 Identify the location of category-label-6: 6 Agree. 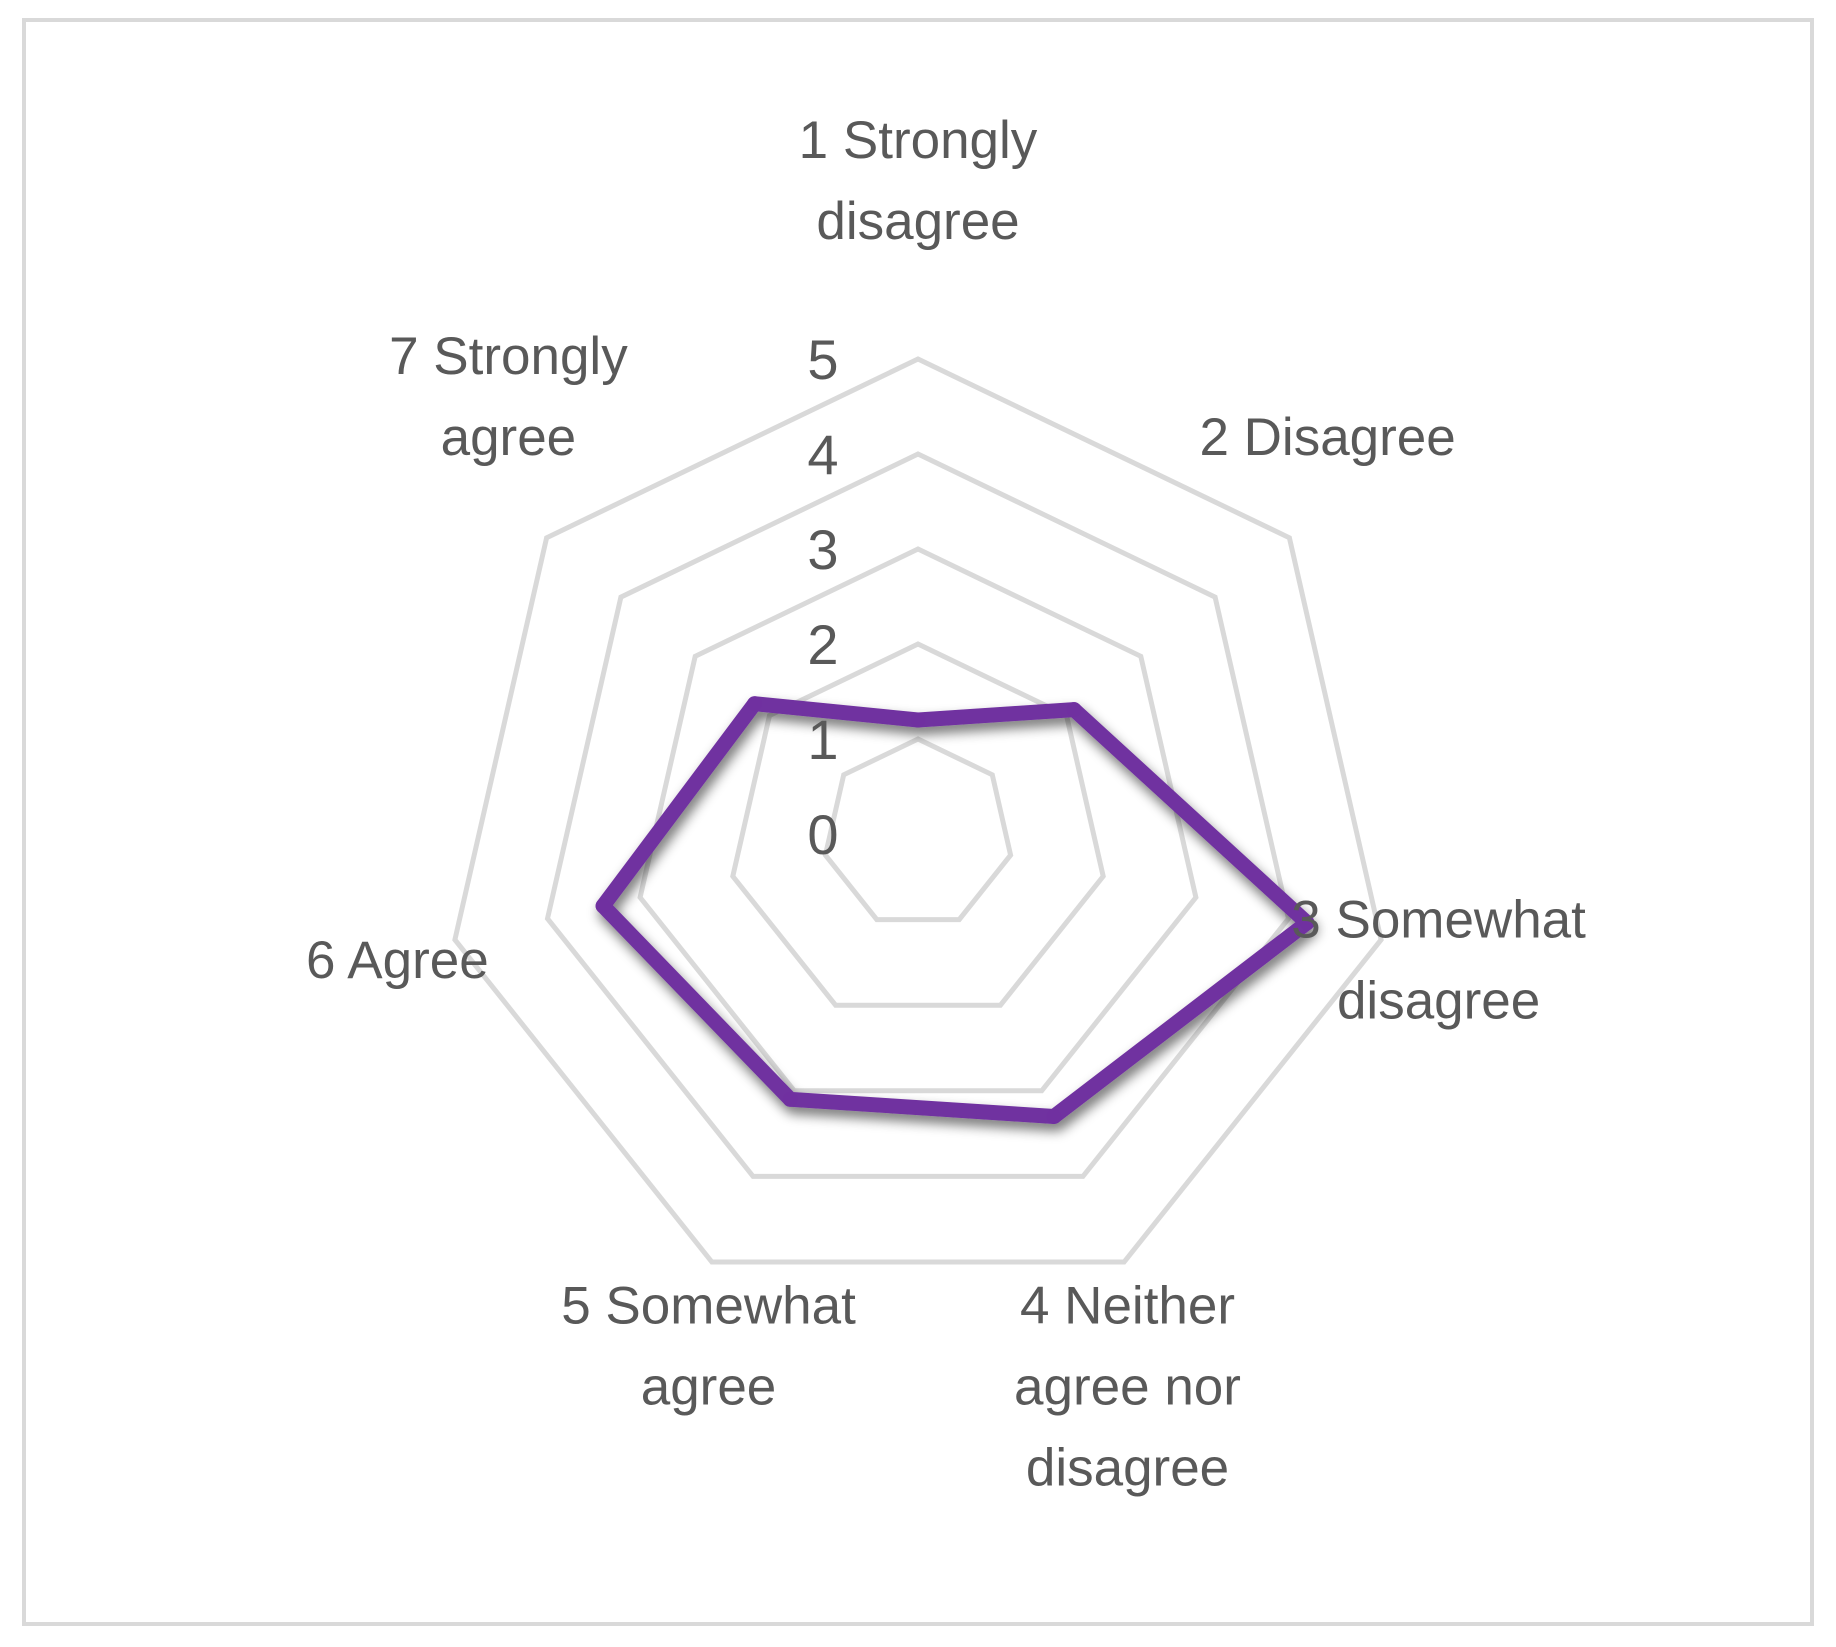
(397, 960).